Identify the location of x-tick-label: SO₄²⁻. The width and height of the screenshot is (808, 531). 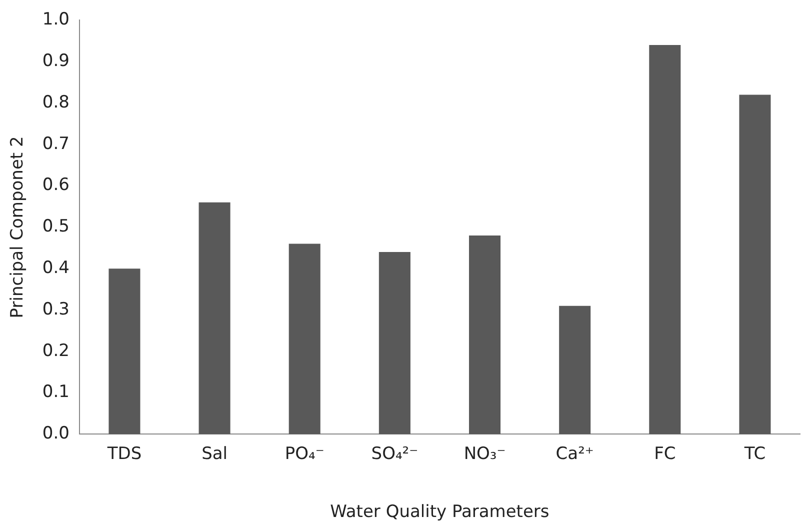
(394, 454).